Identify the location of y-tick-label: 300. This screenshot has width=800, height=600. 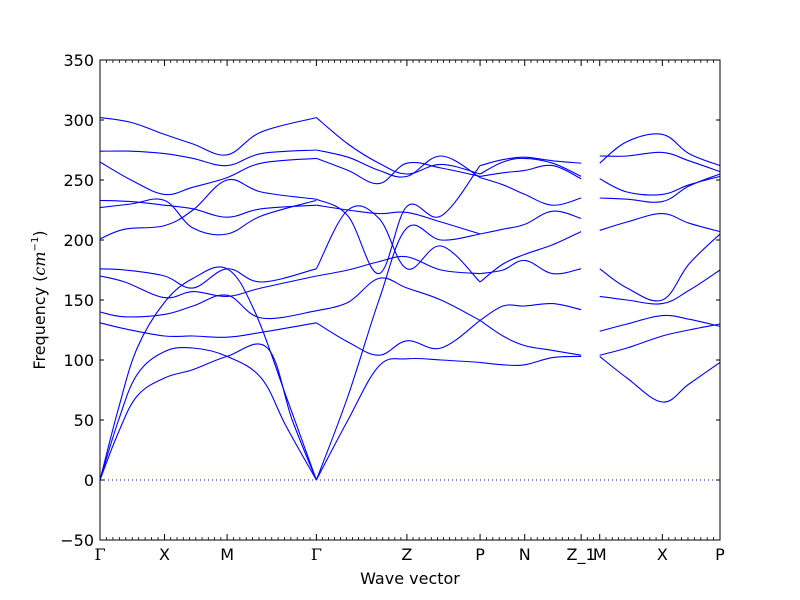
(78, 120).